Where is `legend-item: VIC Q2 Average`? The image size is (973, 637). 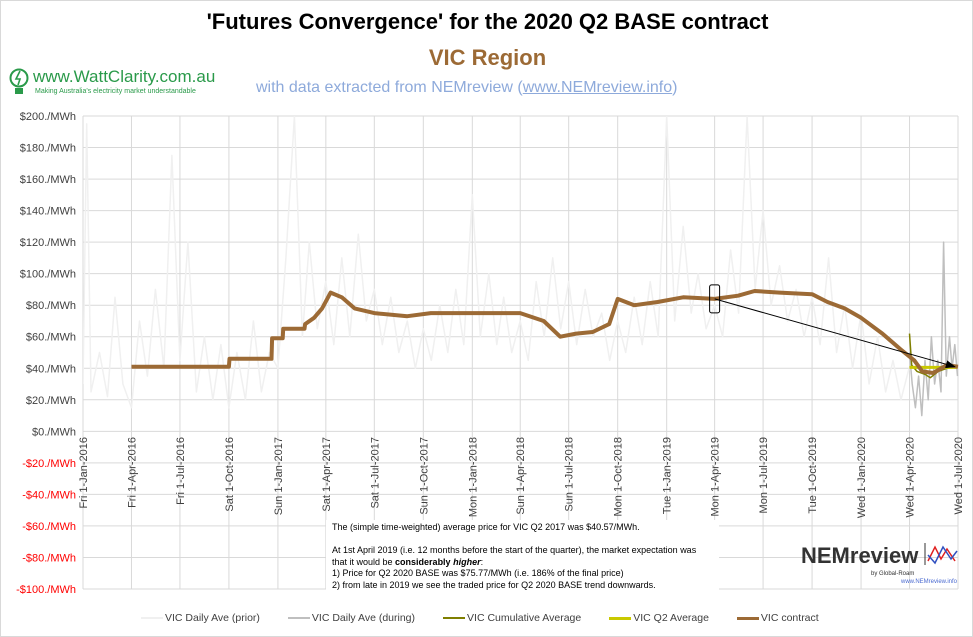 legend-item: VIC Q2 Average is located at coordinates (659, 618).